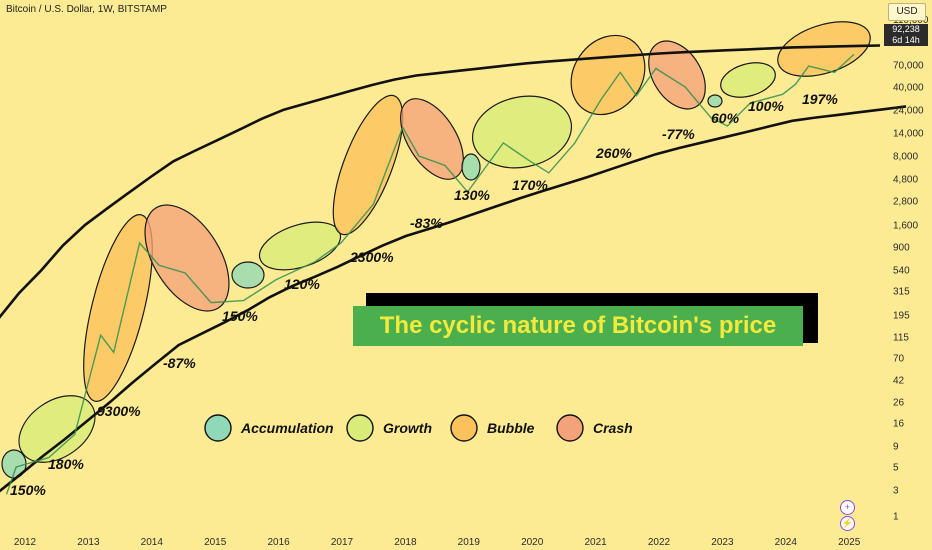  I want to click on chart-title-banner: The cyclic nature of Bitcoin's price, so click(578, 326).